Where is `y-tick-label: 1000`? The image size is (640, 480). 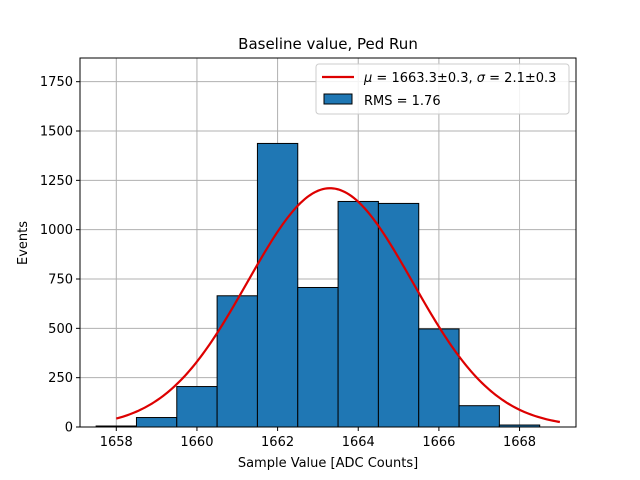 y-tick-label: 1000 is located at coordinates (56, 230).